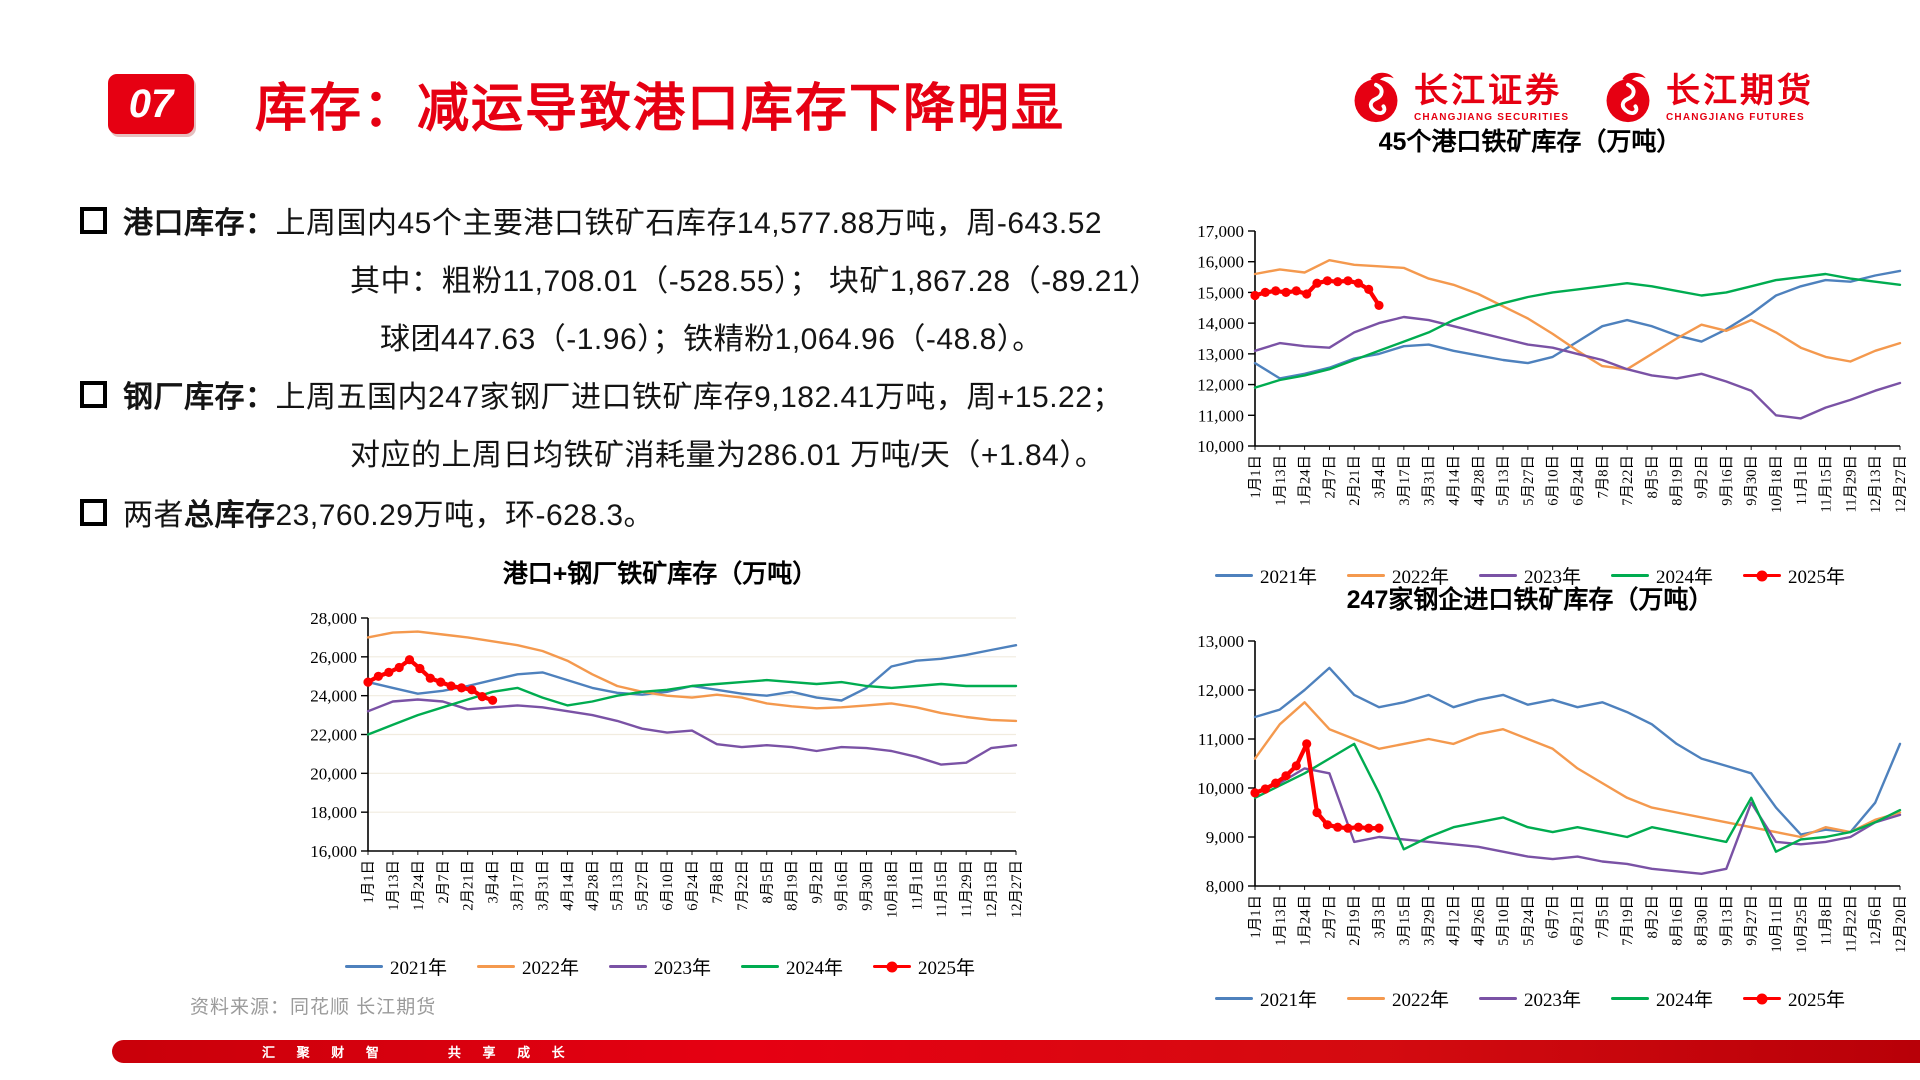 The width and height of the screenshot is (1920, 1080). Describe the element at coordinates (1552, 1000) in the screenshot. I see `legend-label: 2023年` at that location.